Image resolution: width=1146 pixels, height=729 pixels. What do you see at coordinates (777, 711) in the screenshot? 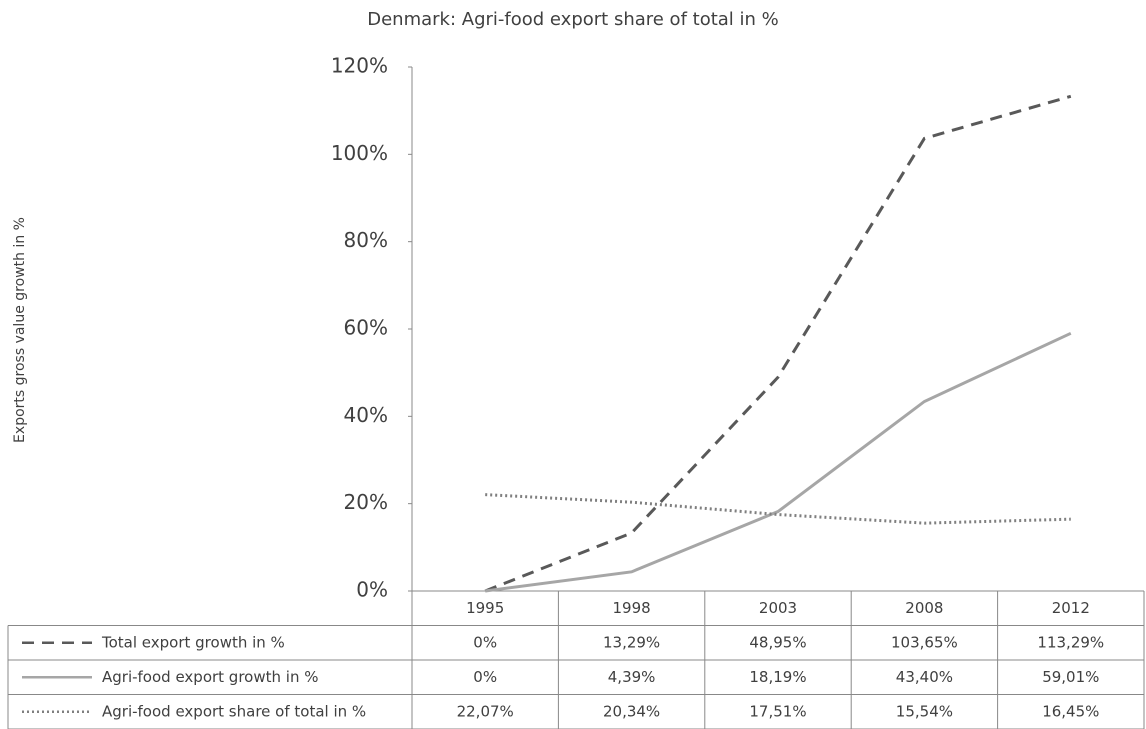
I see `data-label: 17,51%` at bounding box center [777, 711].